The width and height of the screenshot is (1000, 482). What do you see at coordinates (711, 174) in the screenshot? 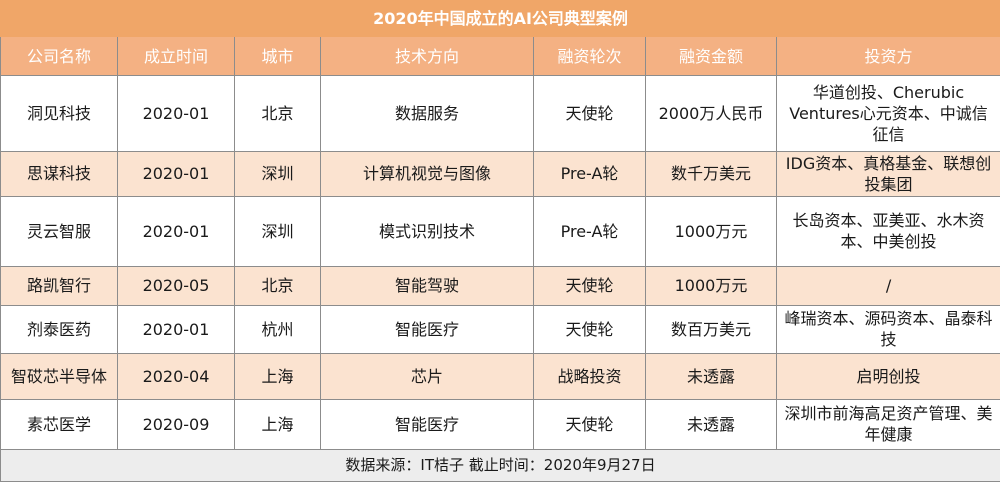
I see `cell-amount: 数千万美元` at bounding box center [711, 174].